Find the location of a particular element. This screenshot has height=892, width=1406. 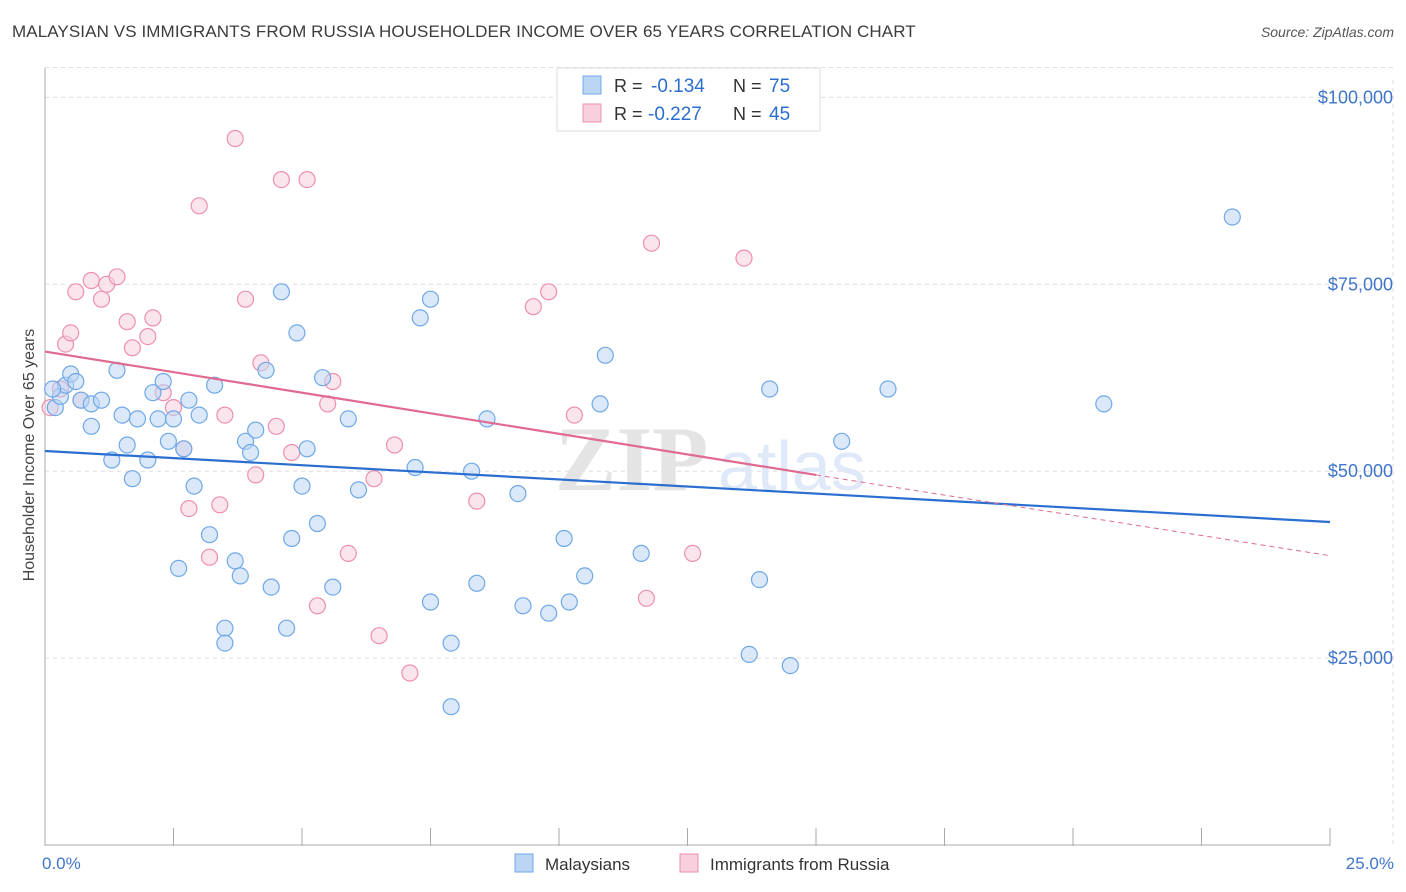

top-legend: R = -0.134 N = 75 R = -0.227 N = 45 is located at coordinates (688, 99).